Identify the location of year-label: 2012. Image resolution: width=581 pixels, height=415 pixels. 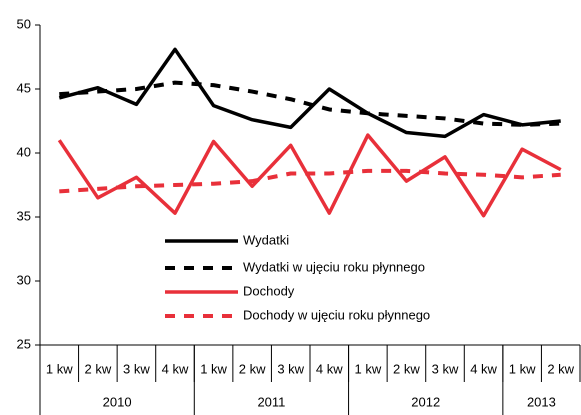
(425, 401).